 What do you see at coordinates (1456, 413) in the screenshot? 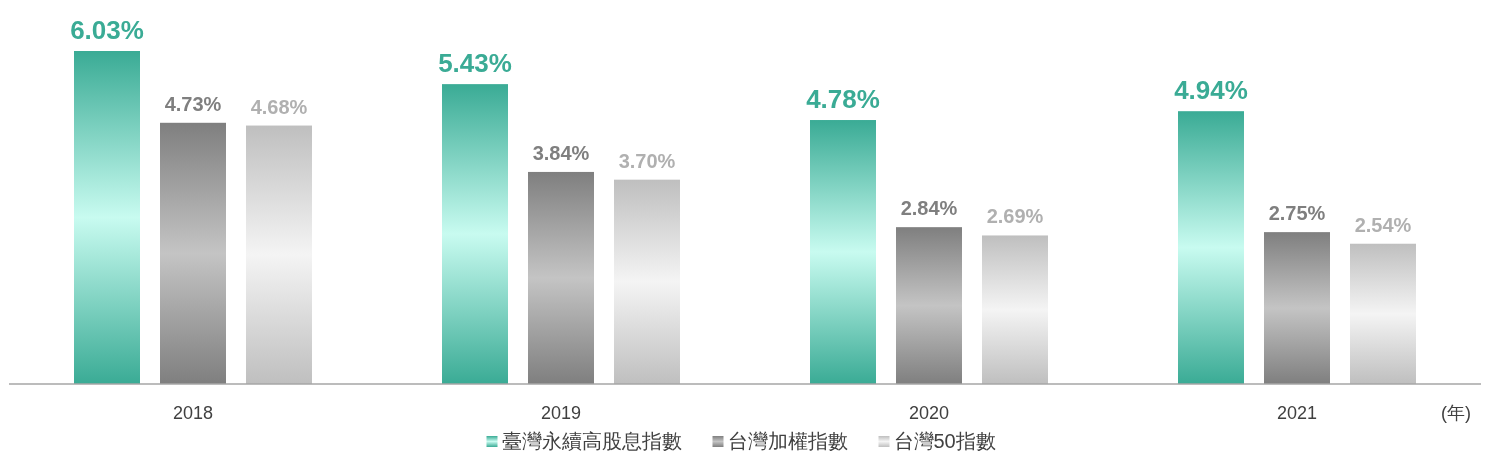
I see `x-axis-title: (年)` at bounding box center [1456, 413].